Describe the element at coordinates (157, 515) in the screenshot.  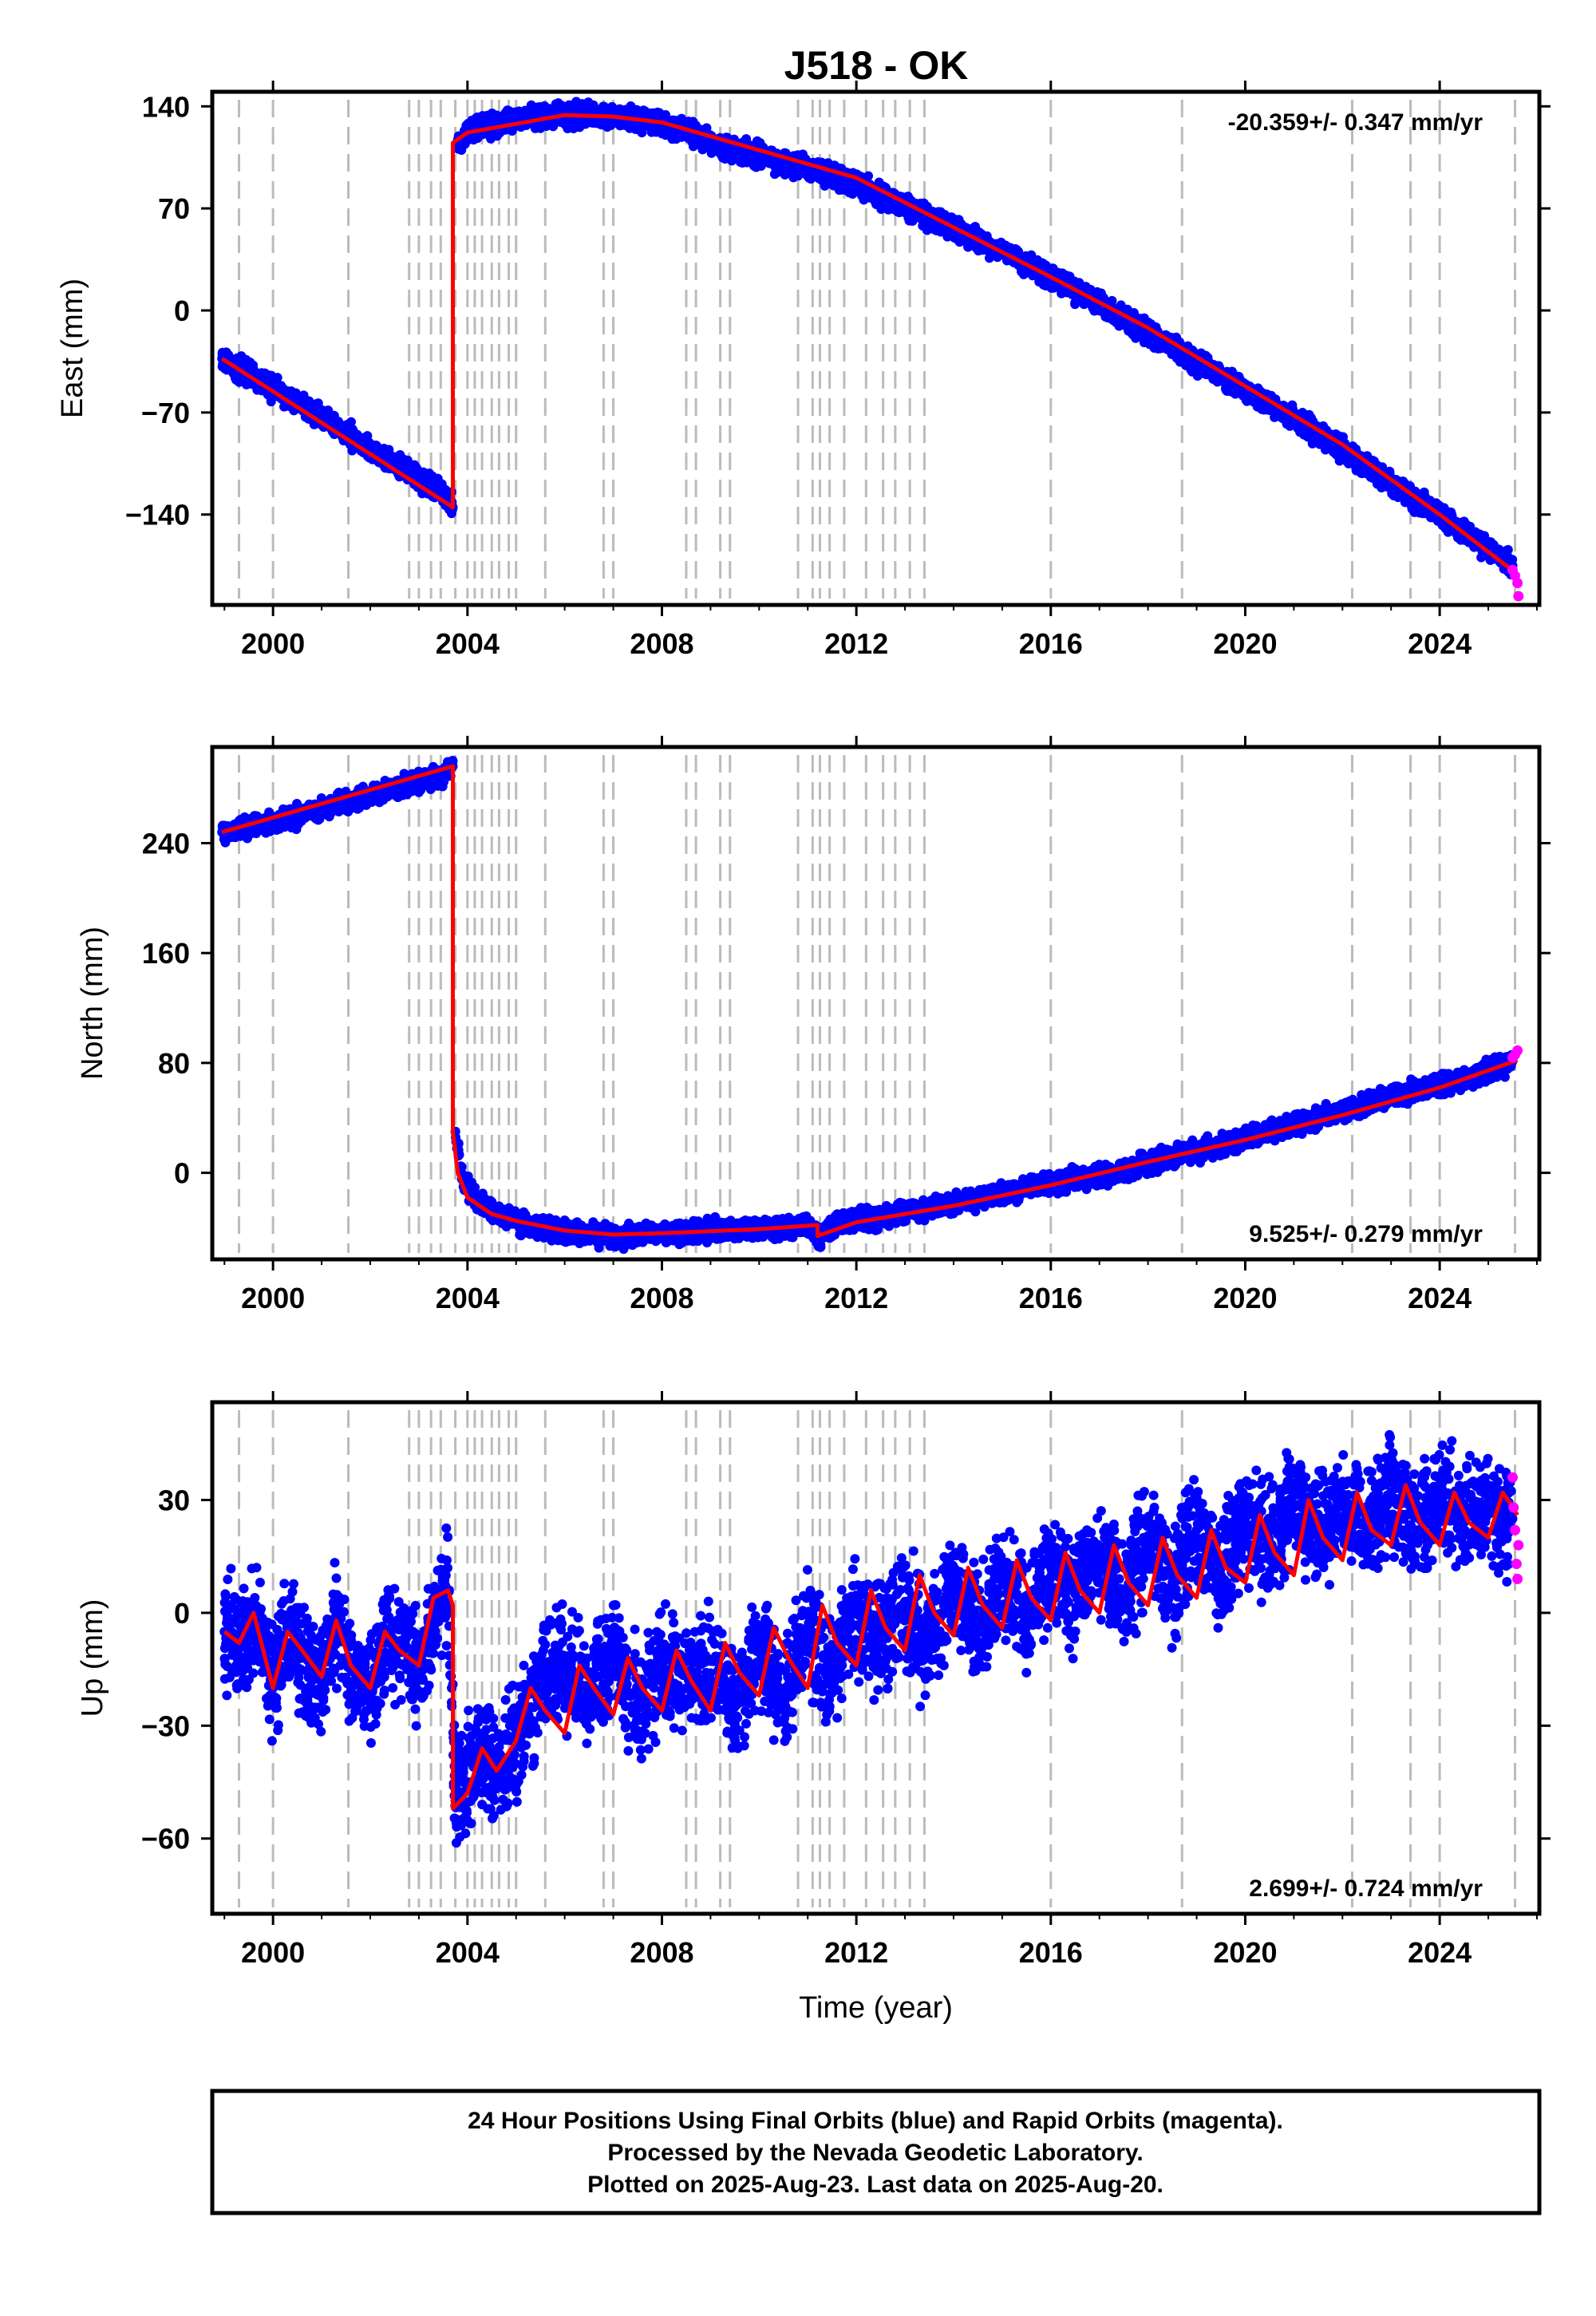
I see `y-tick-label: −140` at that location.